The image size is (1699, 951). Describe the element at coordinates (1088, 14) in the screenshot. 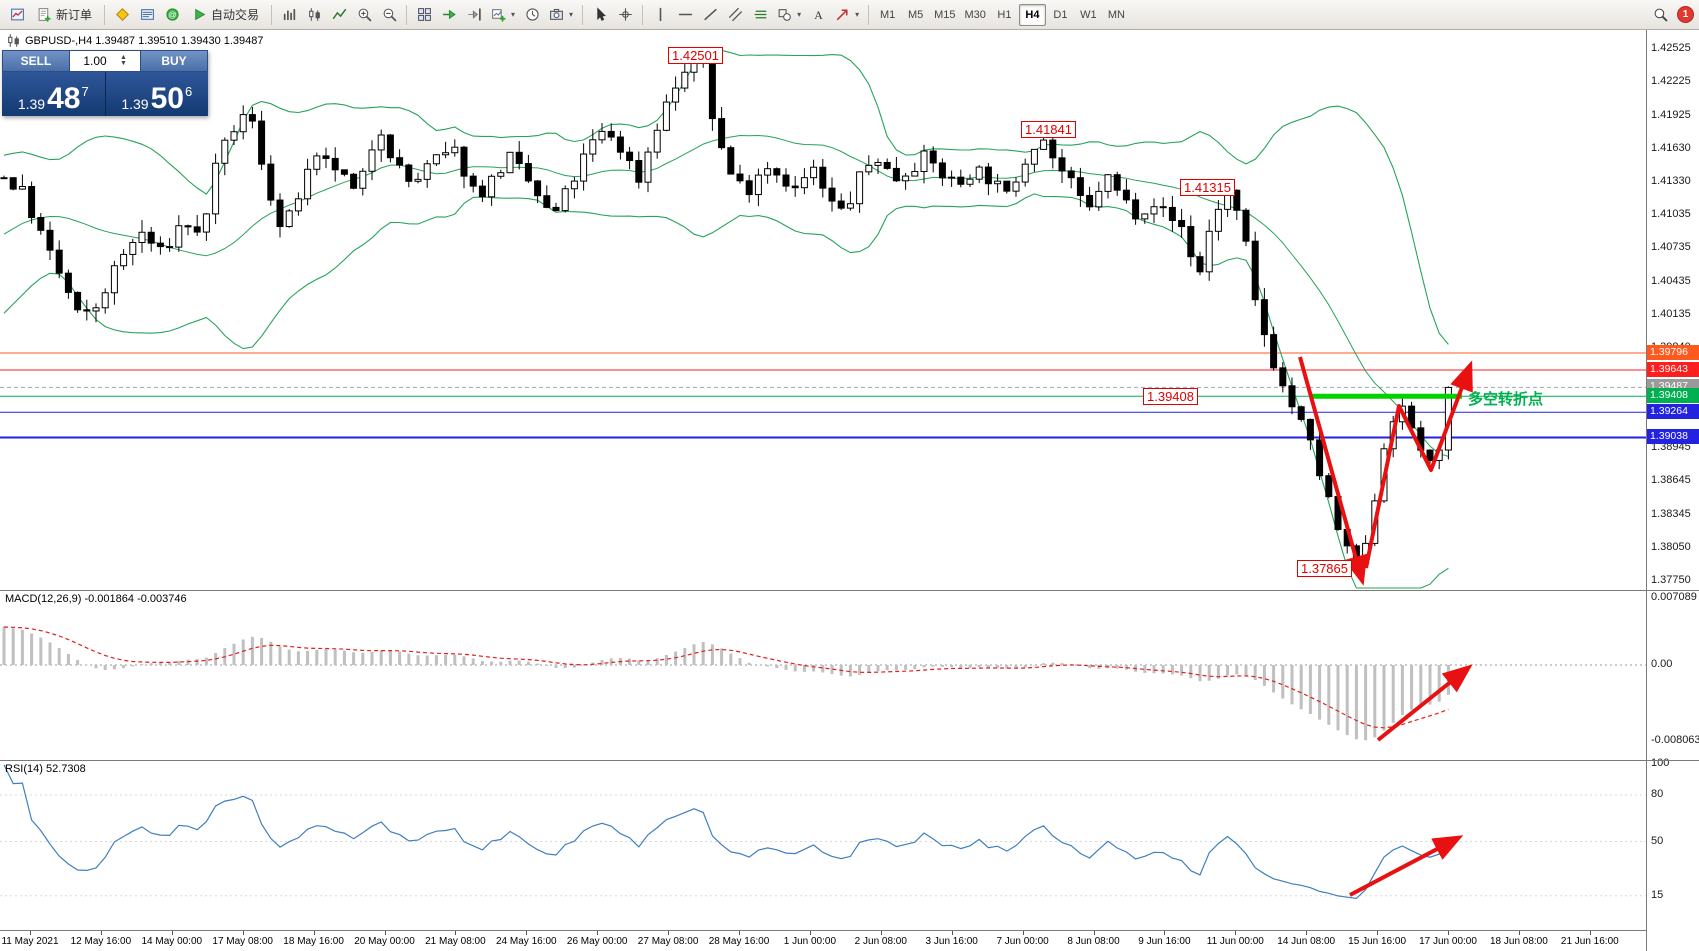

I see `timeframe-w1: W1` at that location.